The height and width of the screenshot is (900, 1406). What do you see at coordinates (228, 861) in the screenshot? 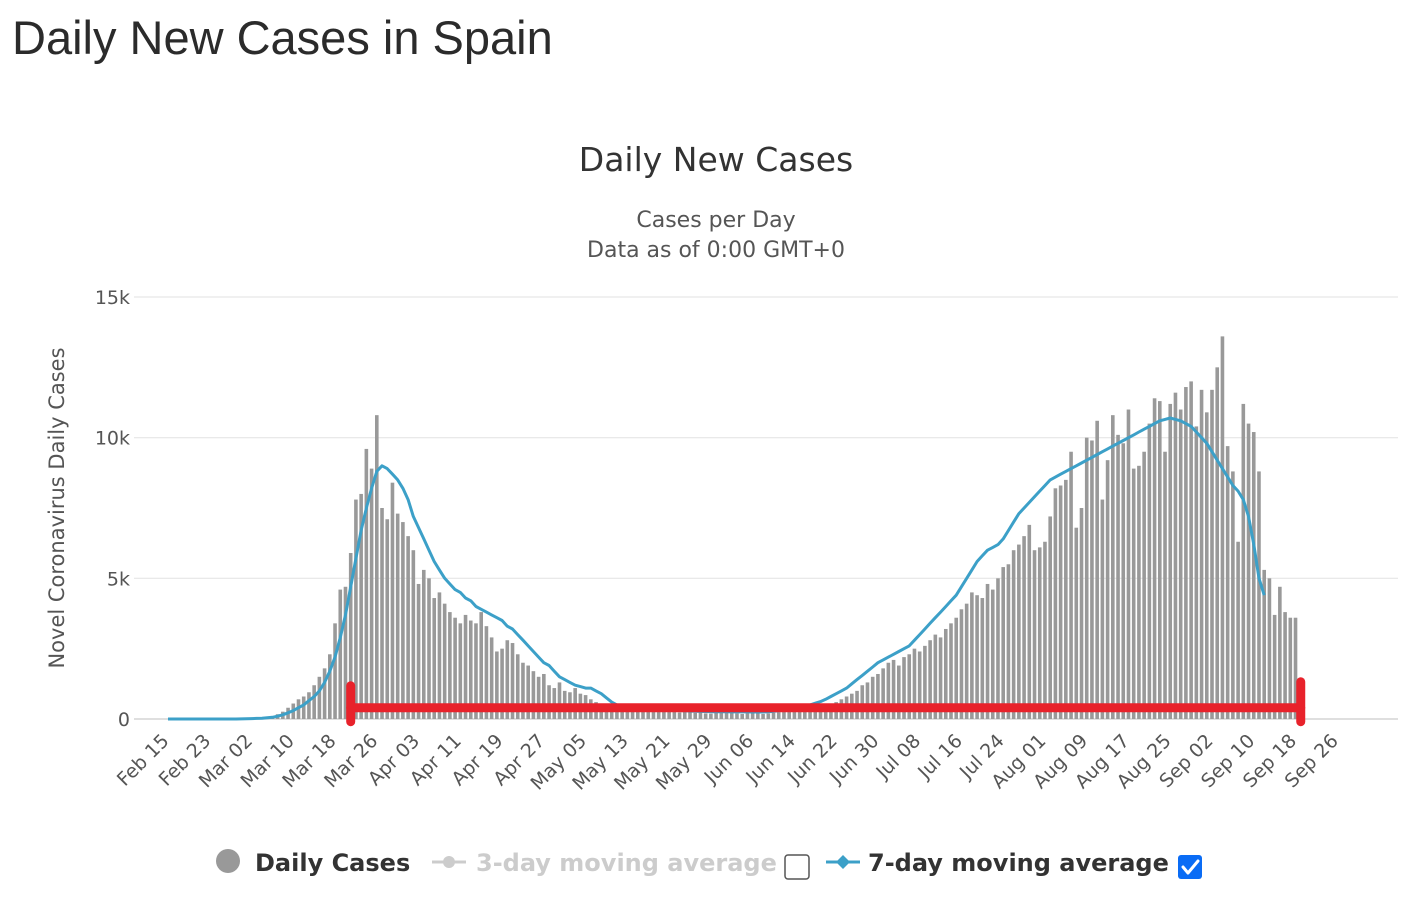
I see `daily-cases-marker-icon` at bounding box center [228, 861].